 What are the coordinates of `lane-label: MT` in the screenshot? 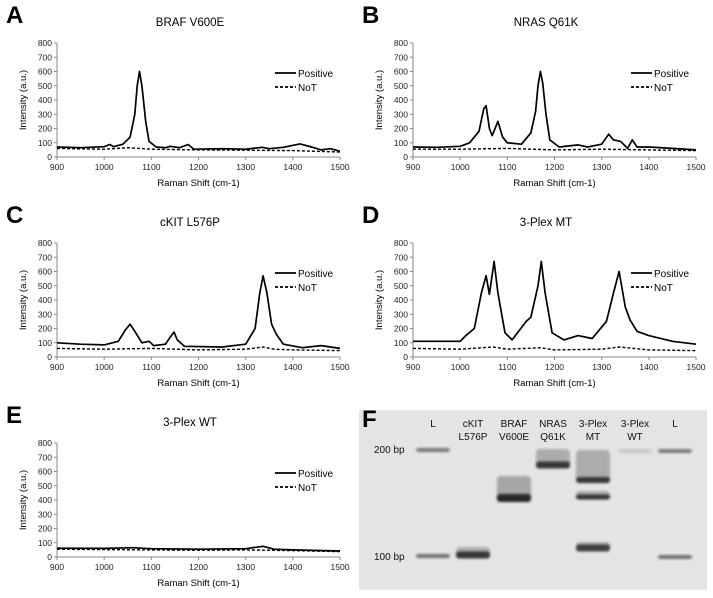 It's located at (593, 437).